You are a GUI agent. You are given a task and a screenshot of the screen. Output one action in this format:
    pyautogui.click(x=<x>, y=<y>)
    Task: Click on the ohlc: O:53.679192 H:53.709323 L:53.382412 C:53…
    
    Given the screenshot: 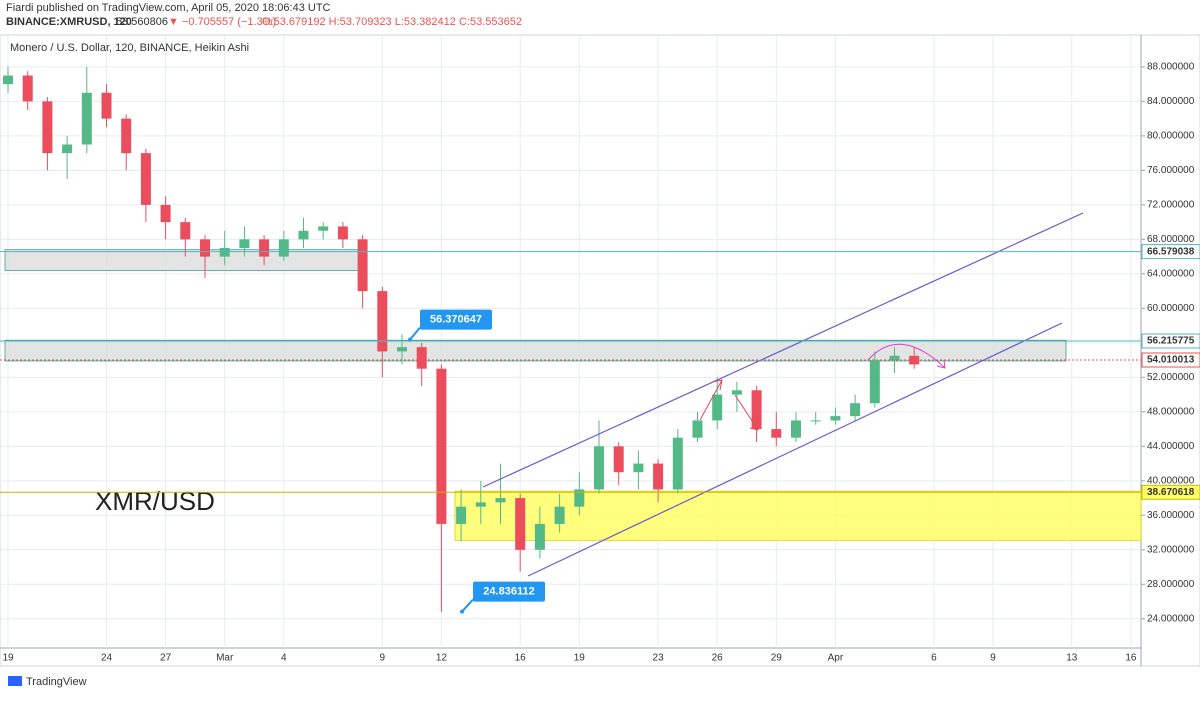 What is the action you would take?
    pyautogui.click(x=392, y=22)
    